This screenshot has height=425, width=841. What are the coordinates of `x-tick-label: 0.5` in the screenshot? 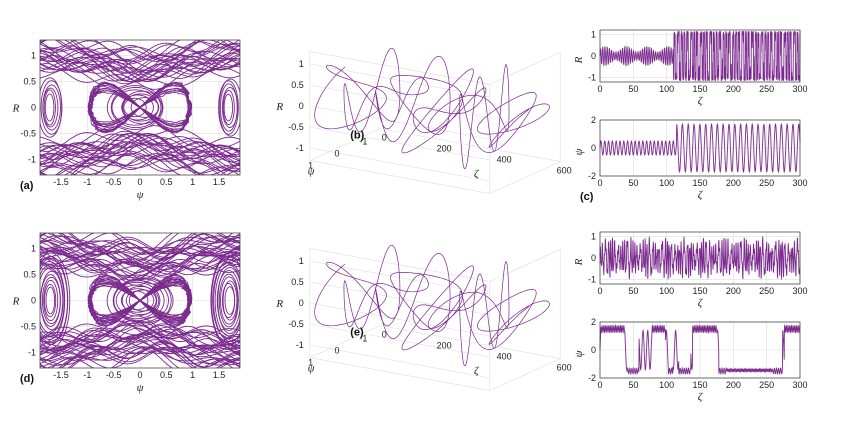 It's located at (166, 375).